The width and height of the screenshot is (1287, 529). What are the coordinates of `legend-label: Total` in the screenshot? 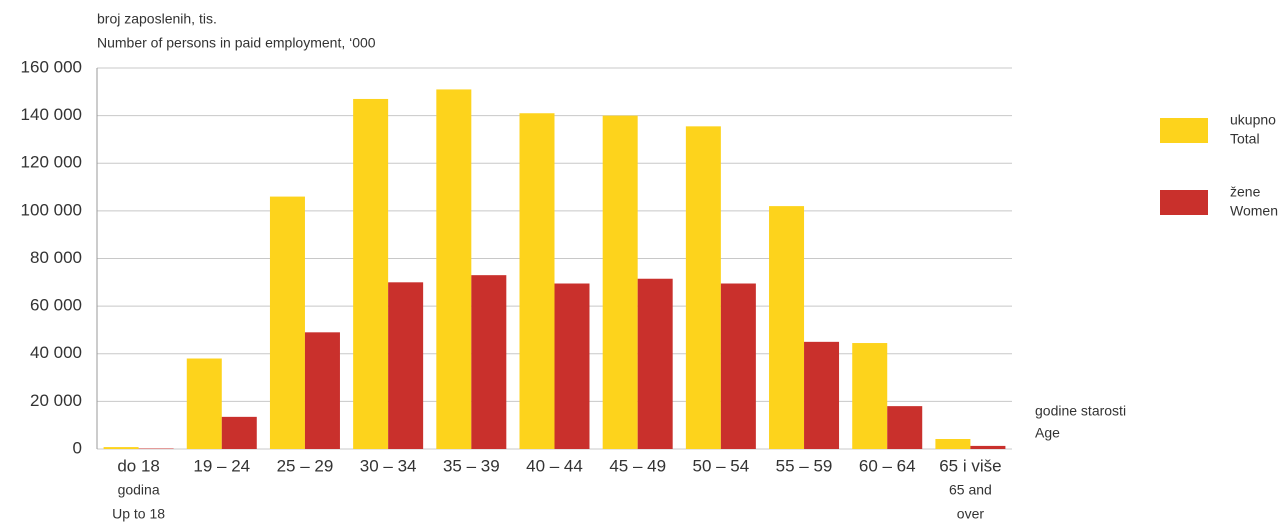 It's located at (1245, 139).